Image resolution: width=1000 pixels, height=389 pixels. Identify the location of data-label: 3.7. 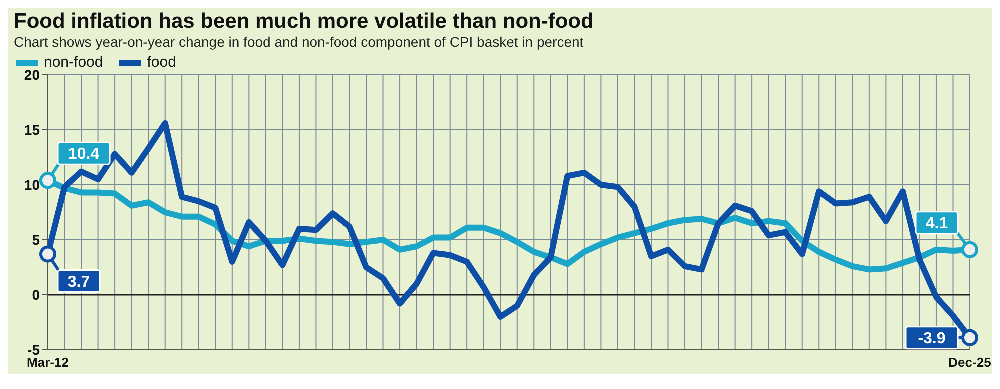
(79, 282).